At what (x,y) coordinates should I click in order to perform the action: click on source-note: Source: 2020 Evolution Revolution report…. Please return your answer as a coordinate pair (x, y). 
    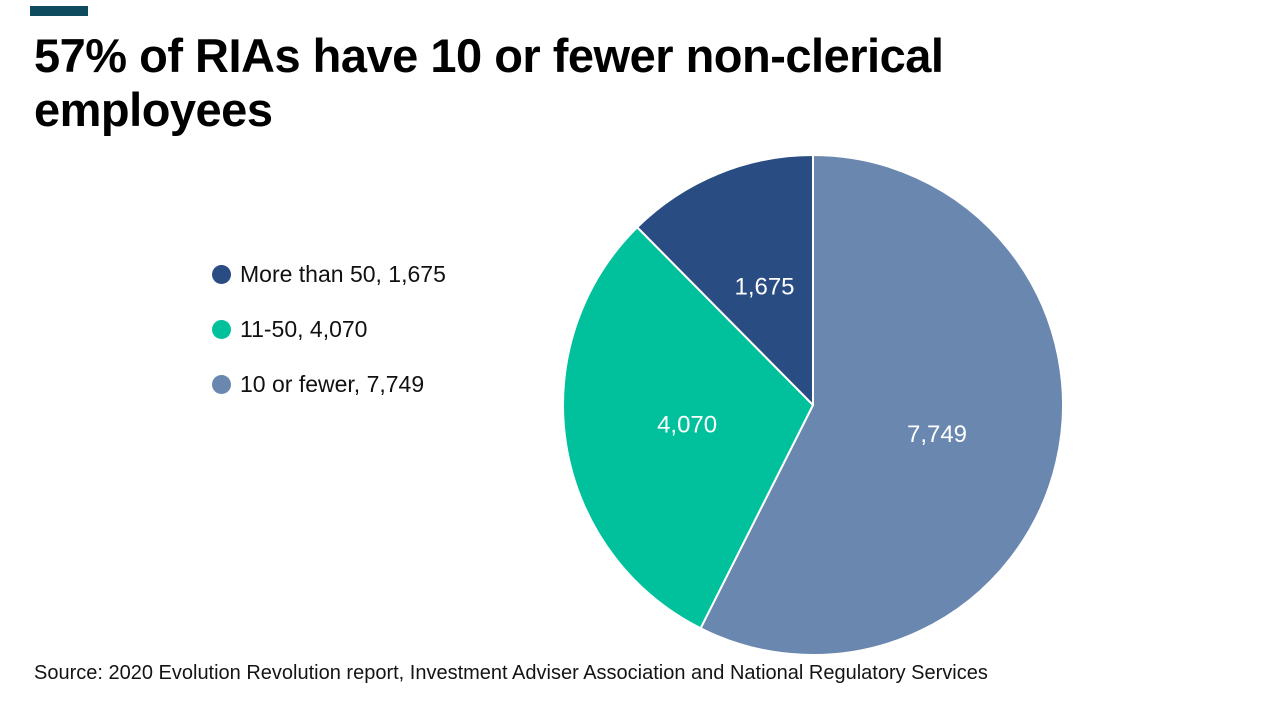
    Looking at the image, I should click on (511, 673).